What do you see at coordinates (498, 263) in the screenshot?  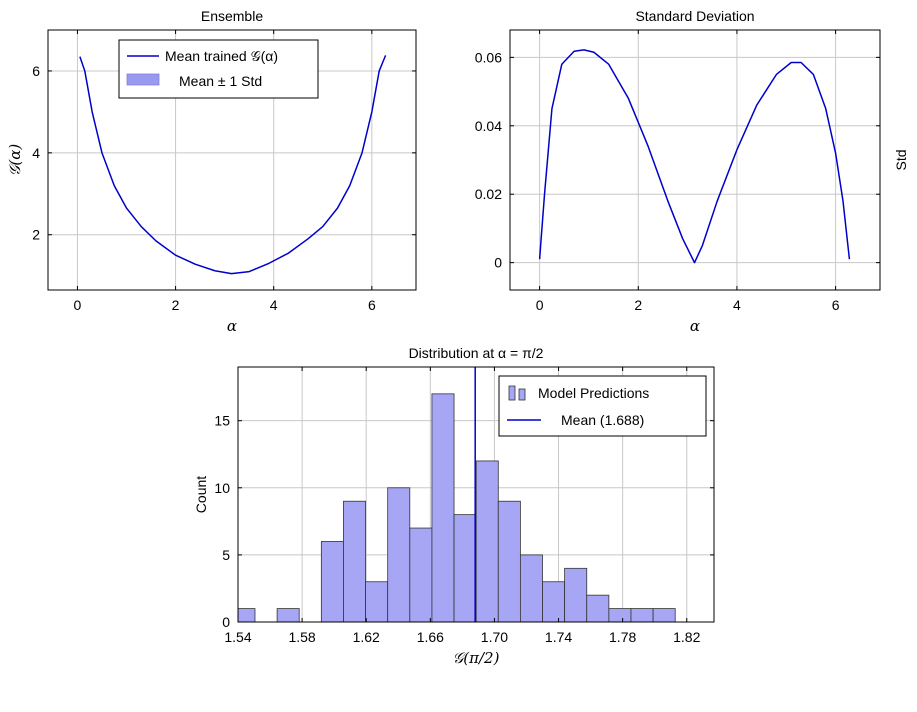 I see `p2-ytick-label: 0` at bounding box center [498, 263].